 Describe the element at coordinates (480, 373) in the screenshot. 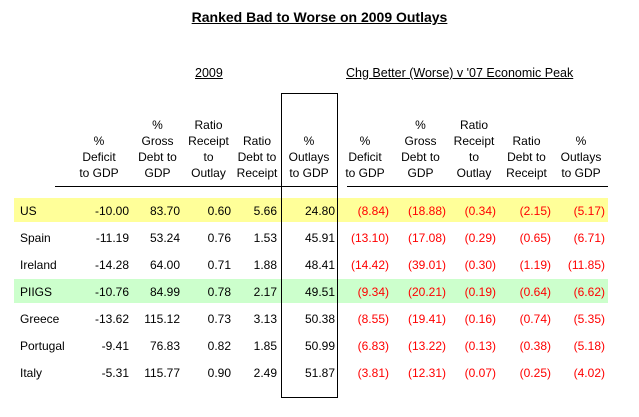

I see `cell-chg: (0.07)` at that location.